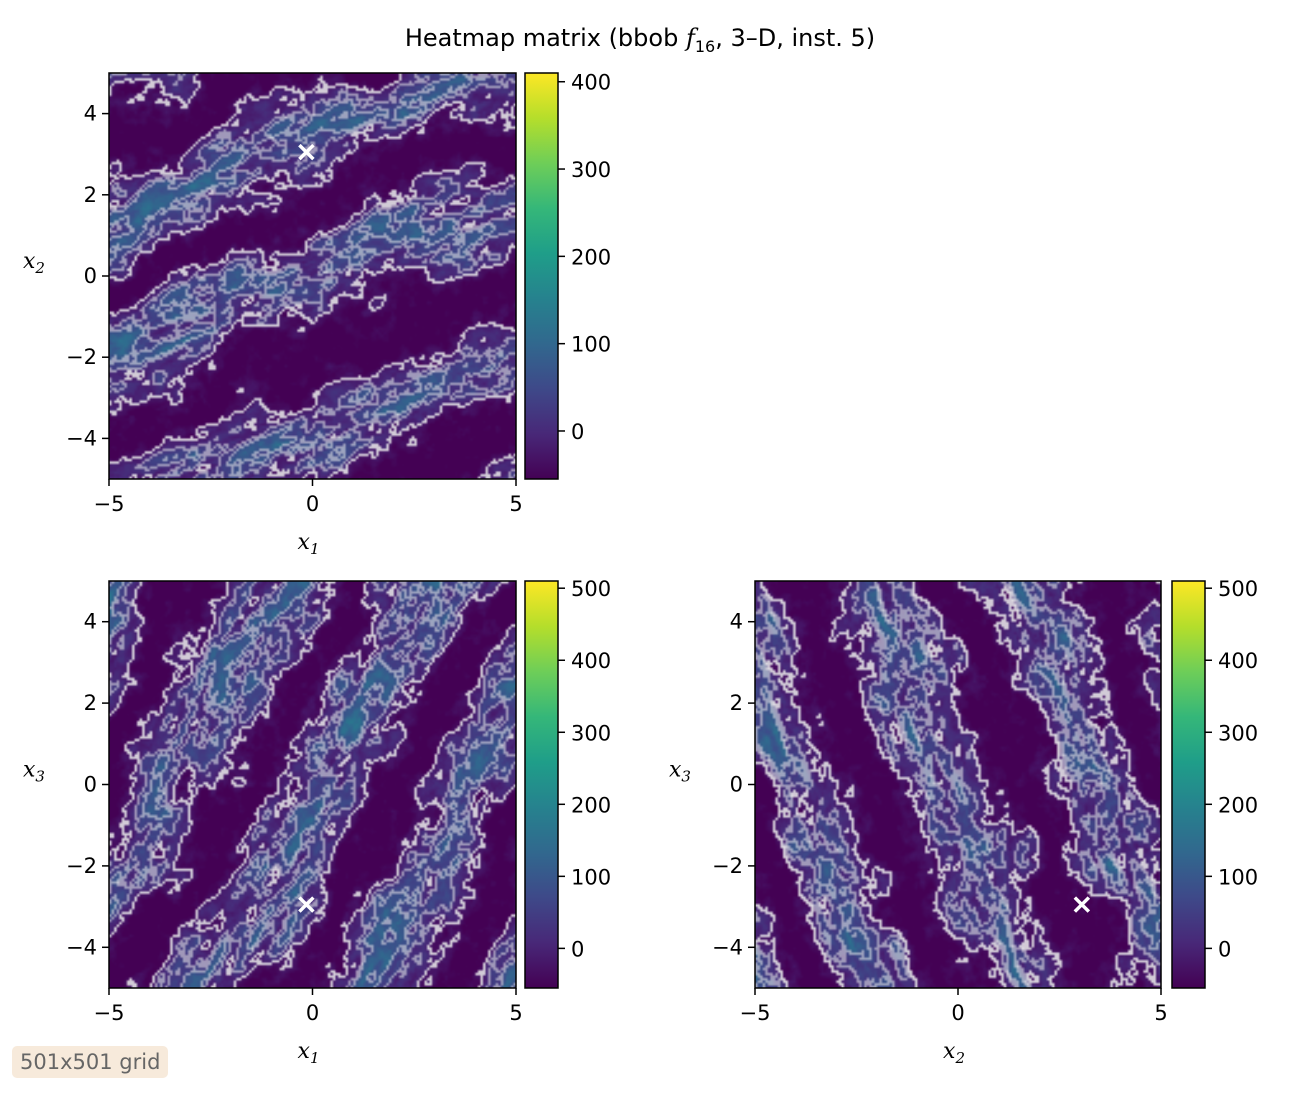  Describe the element at coordinates (34, 263) in the screenshot. I see `y-axis-label: x2` at that location.